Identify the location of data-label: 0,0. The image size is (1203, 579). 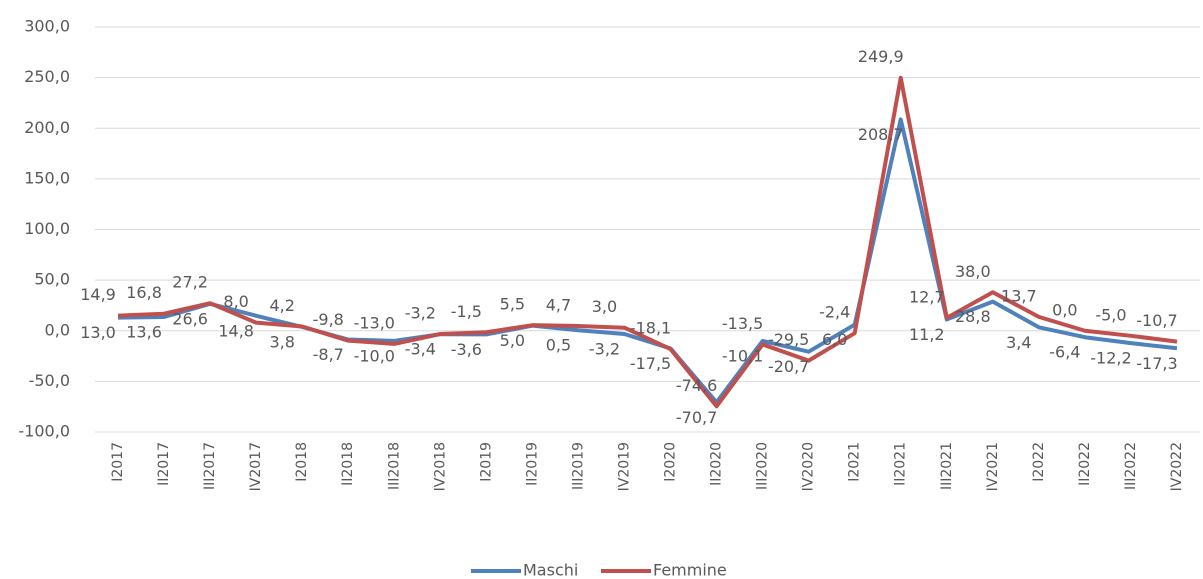
(1064, 309).